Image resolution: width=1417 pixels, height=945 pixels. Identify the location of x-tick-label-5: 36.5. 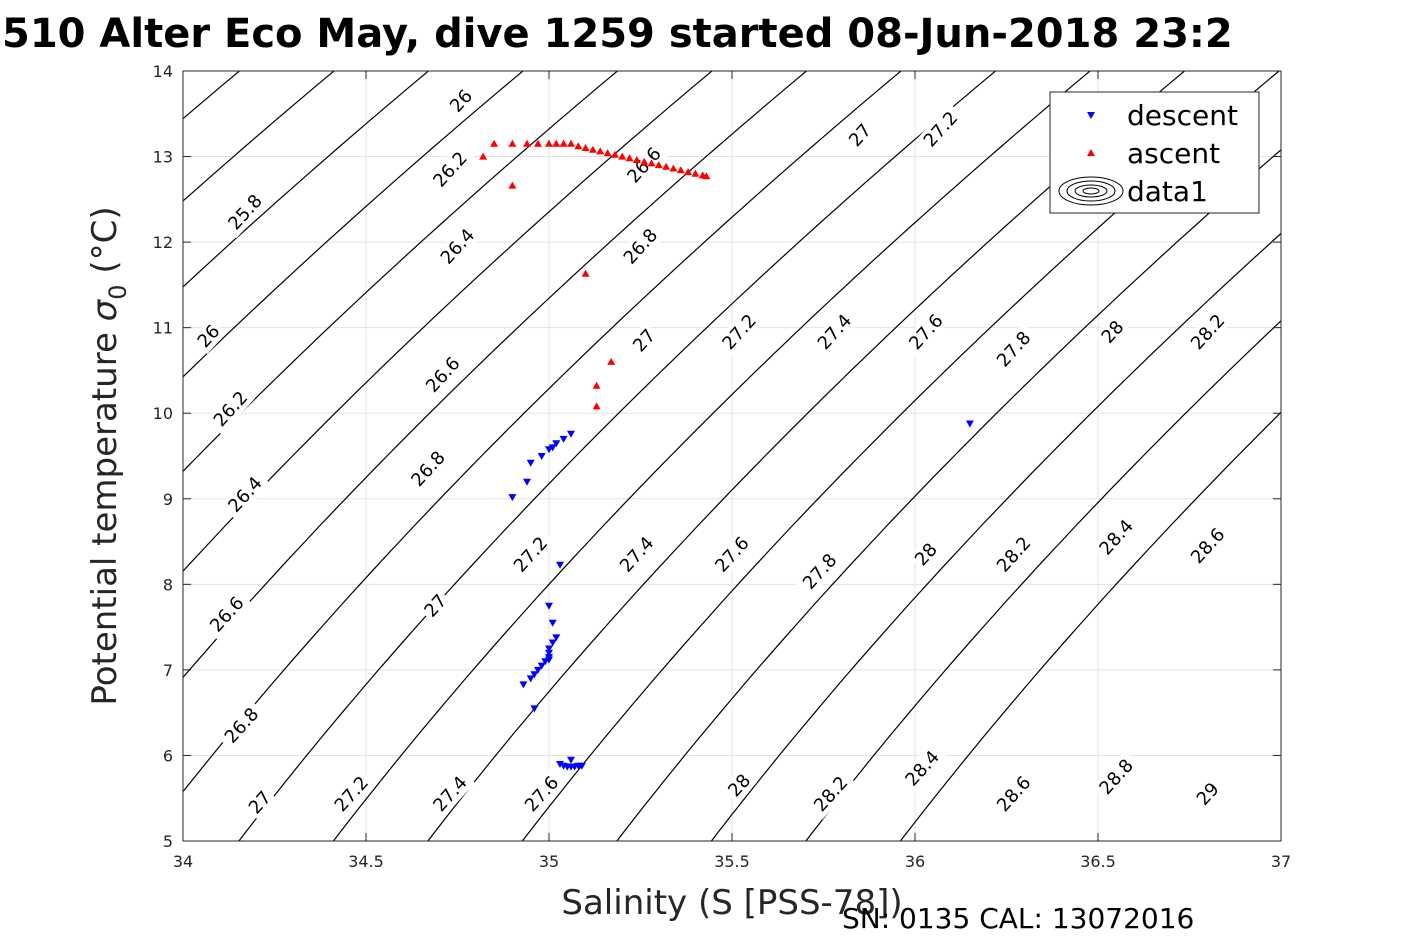
(1098, 861).